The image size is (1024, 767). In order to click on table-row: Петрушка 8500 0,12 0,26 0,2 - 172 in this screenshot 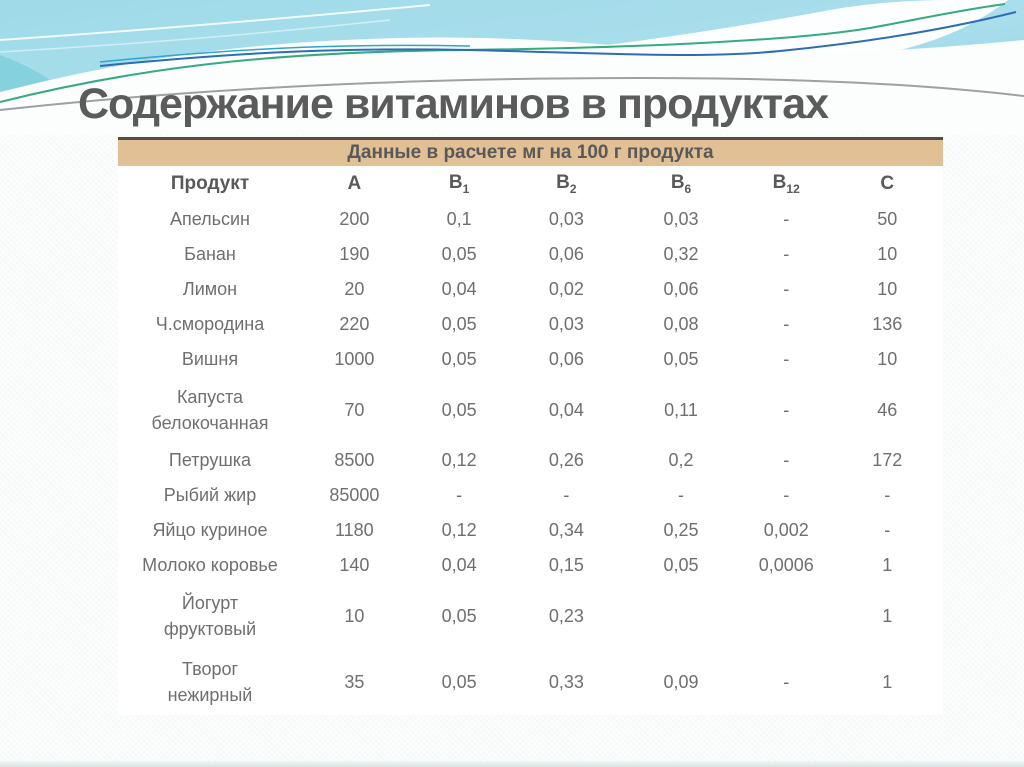, I will do `click(530, 460)`.